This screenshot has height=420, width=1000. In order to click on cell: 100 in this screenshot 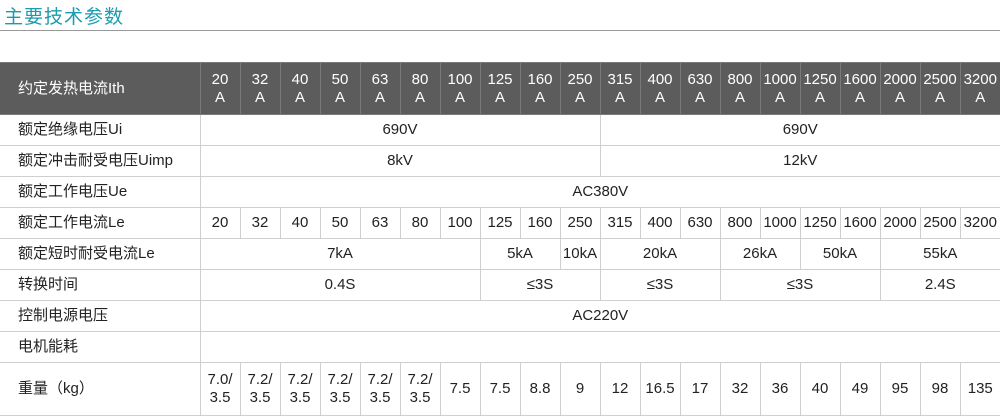, I will do `click(460, 223)`.